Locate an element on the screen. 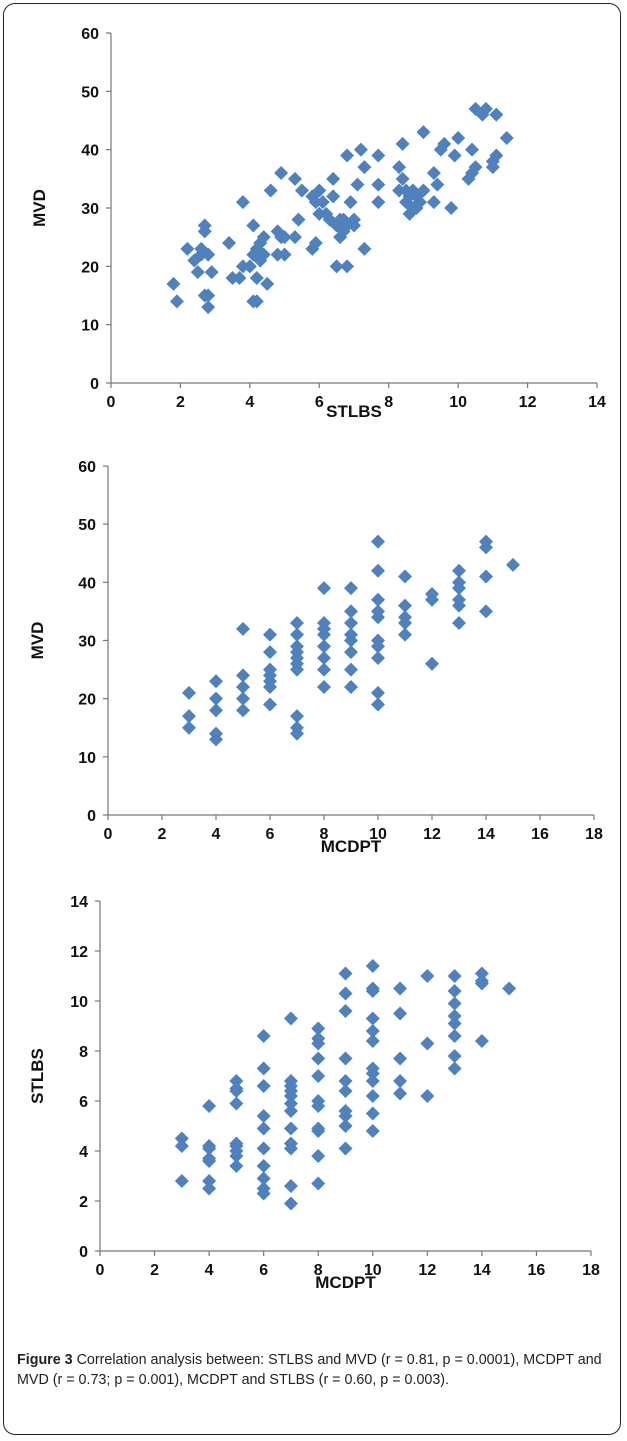 This screenshot has height=1441, width=627. y-axis-title: MVD is located at coordinates (39, 208).